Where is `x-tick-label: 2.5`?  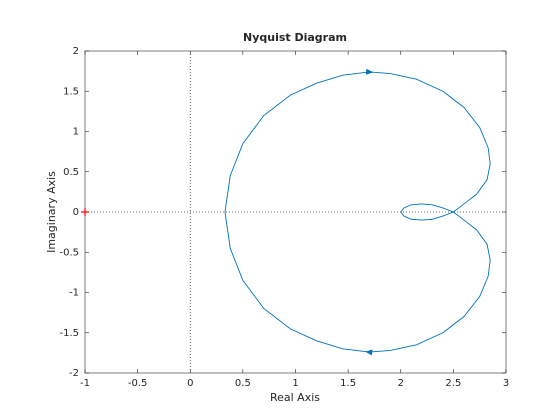 x-tick-label: 2.5 is located at coordinates (453, 383).